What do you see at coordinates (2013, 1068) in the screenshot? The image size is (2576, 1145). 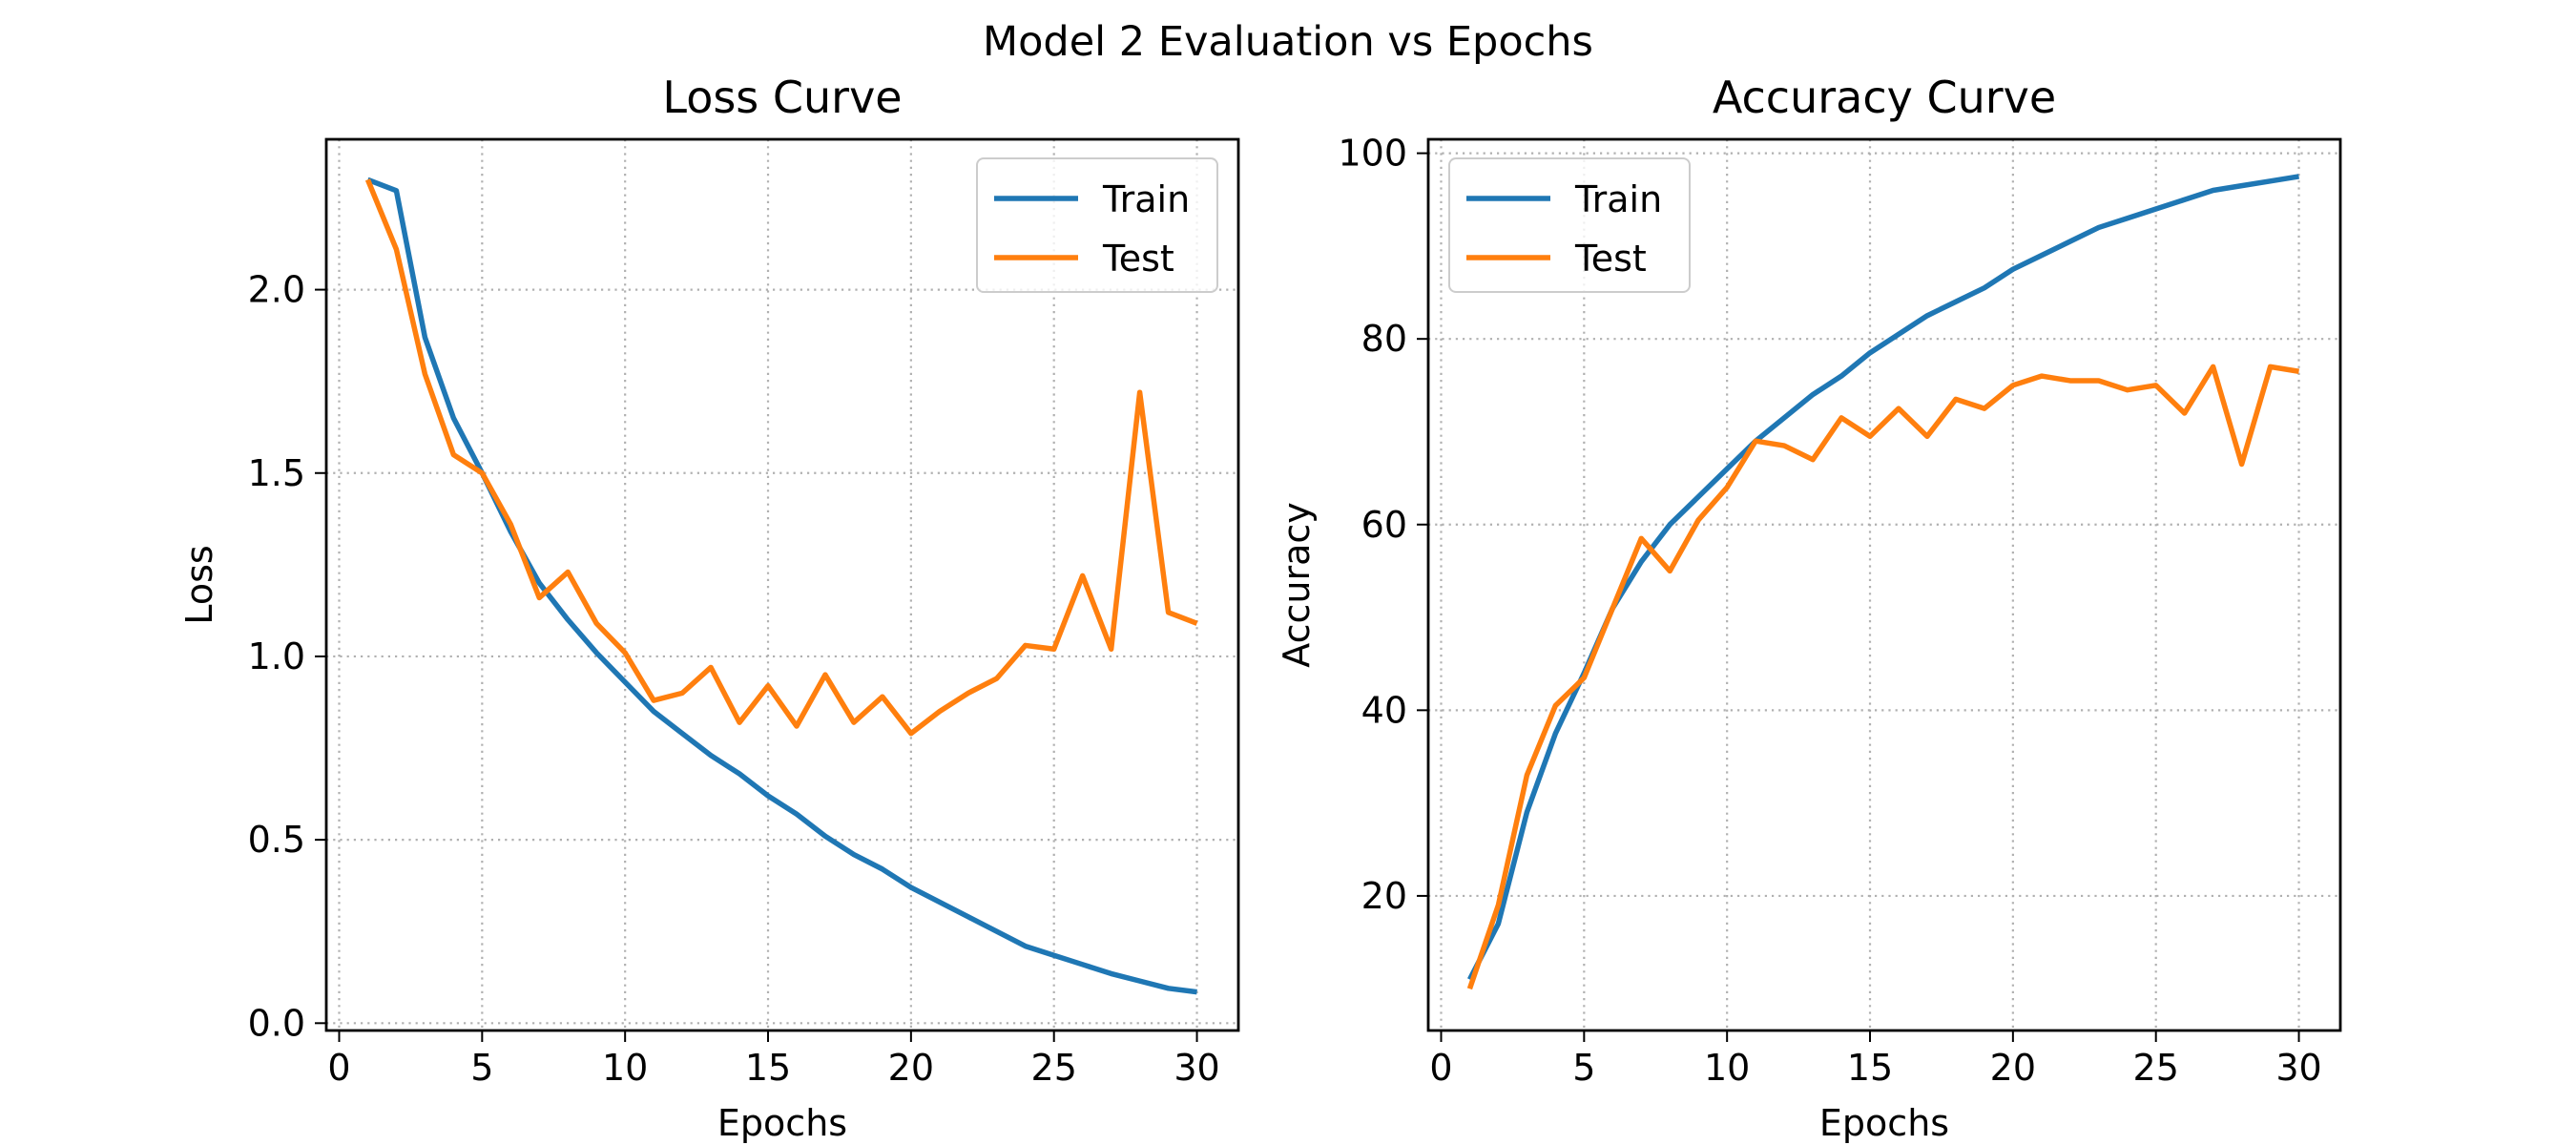 I see `accuracy-curve-xtick-label: 20` at bounding box center [2013, 1068].